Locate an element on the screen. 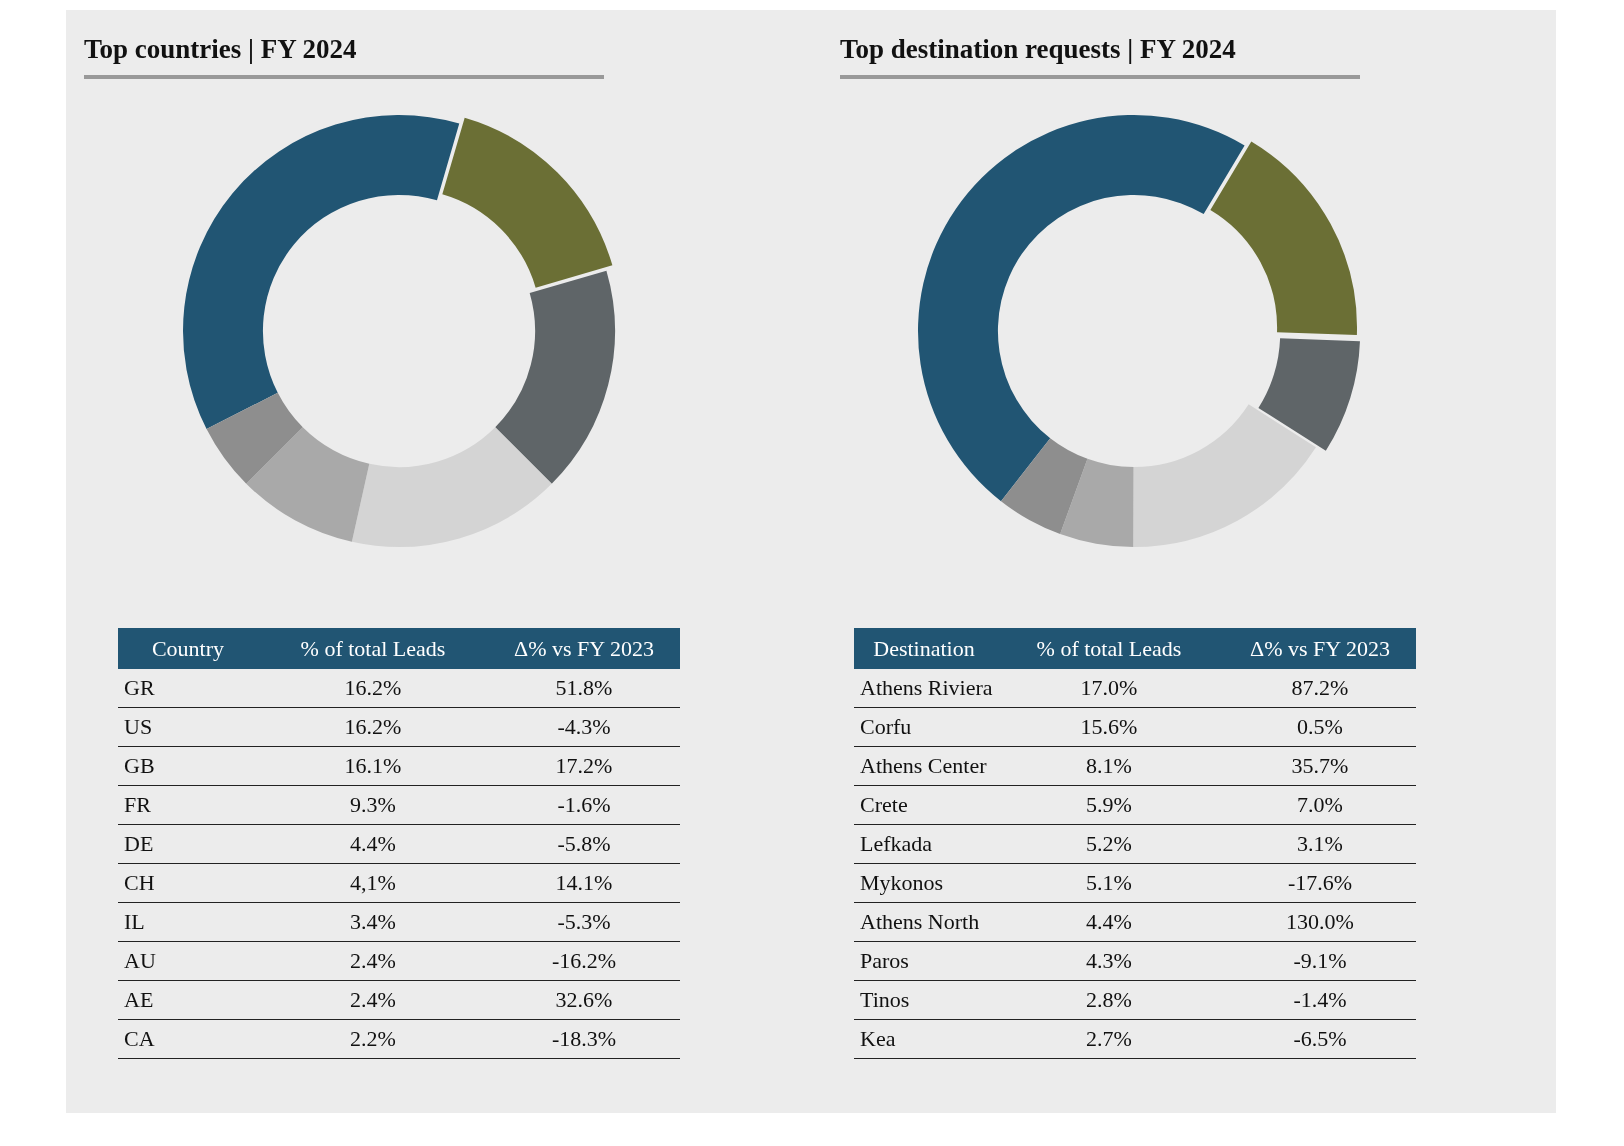  data-label: 15.6% is located at coordinates (1109, 727).